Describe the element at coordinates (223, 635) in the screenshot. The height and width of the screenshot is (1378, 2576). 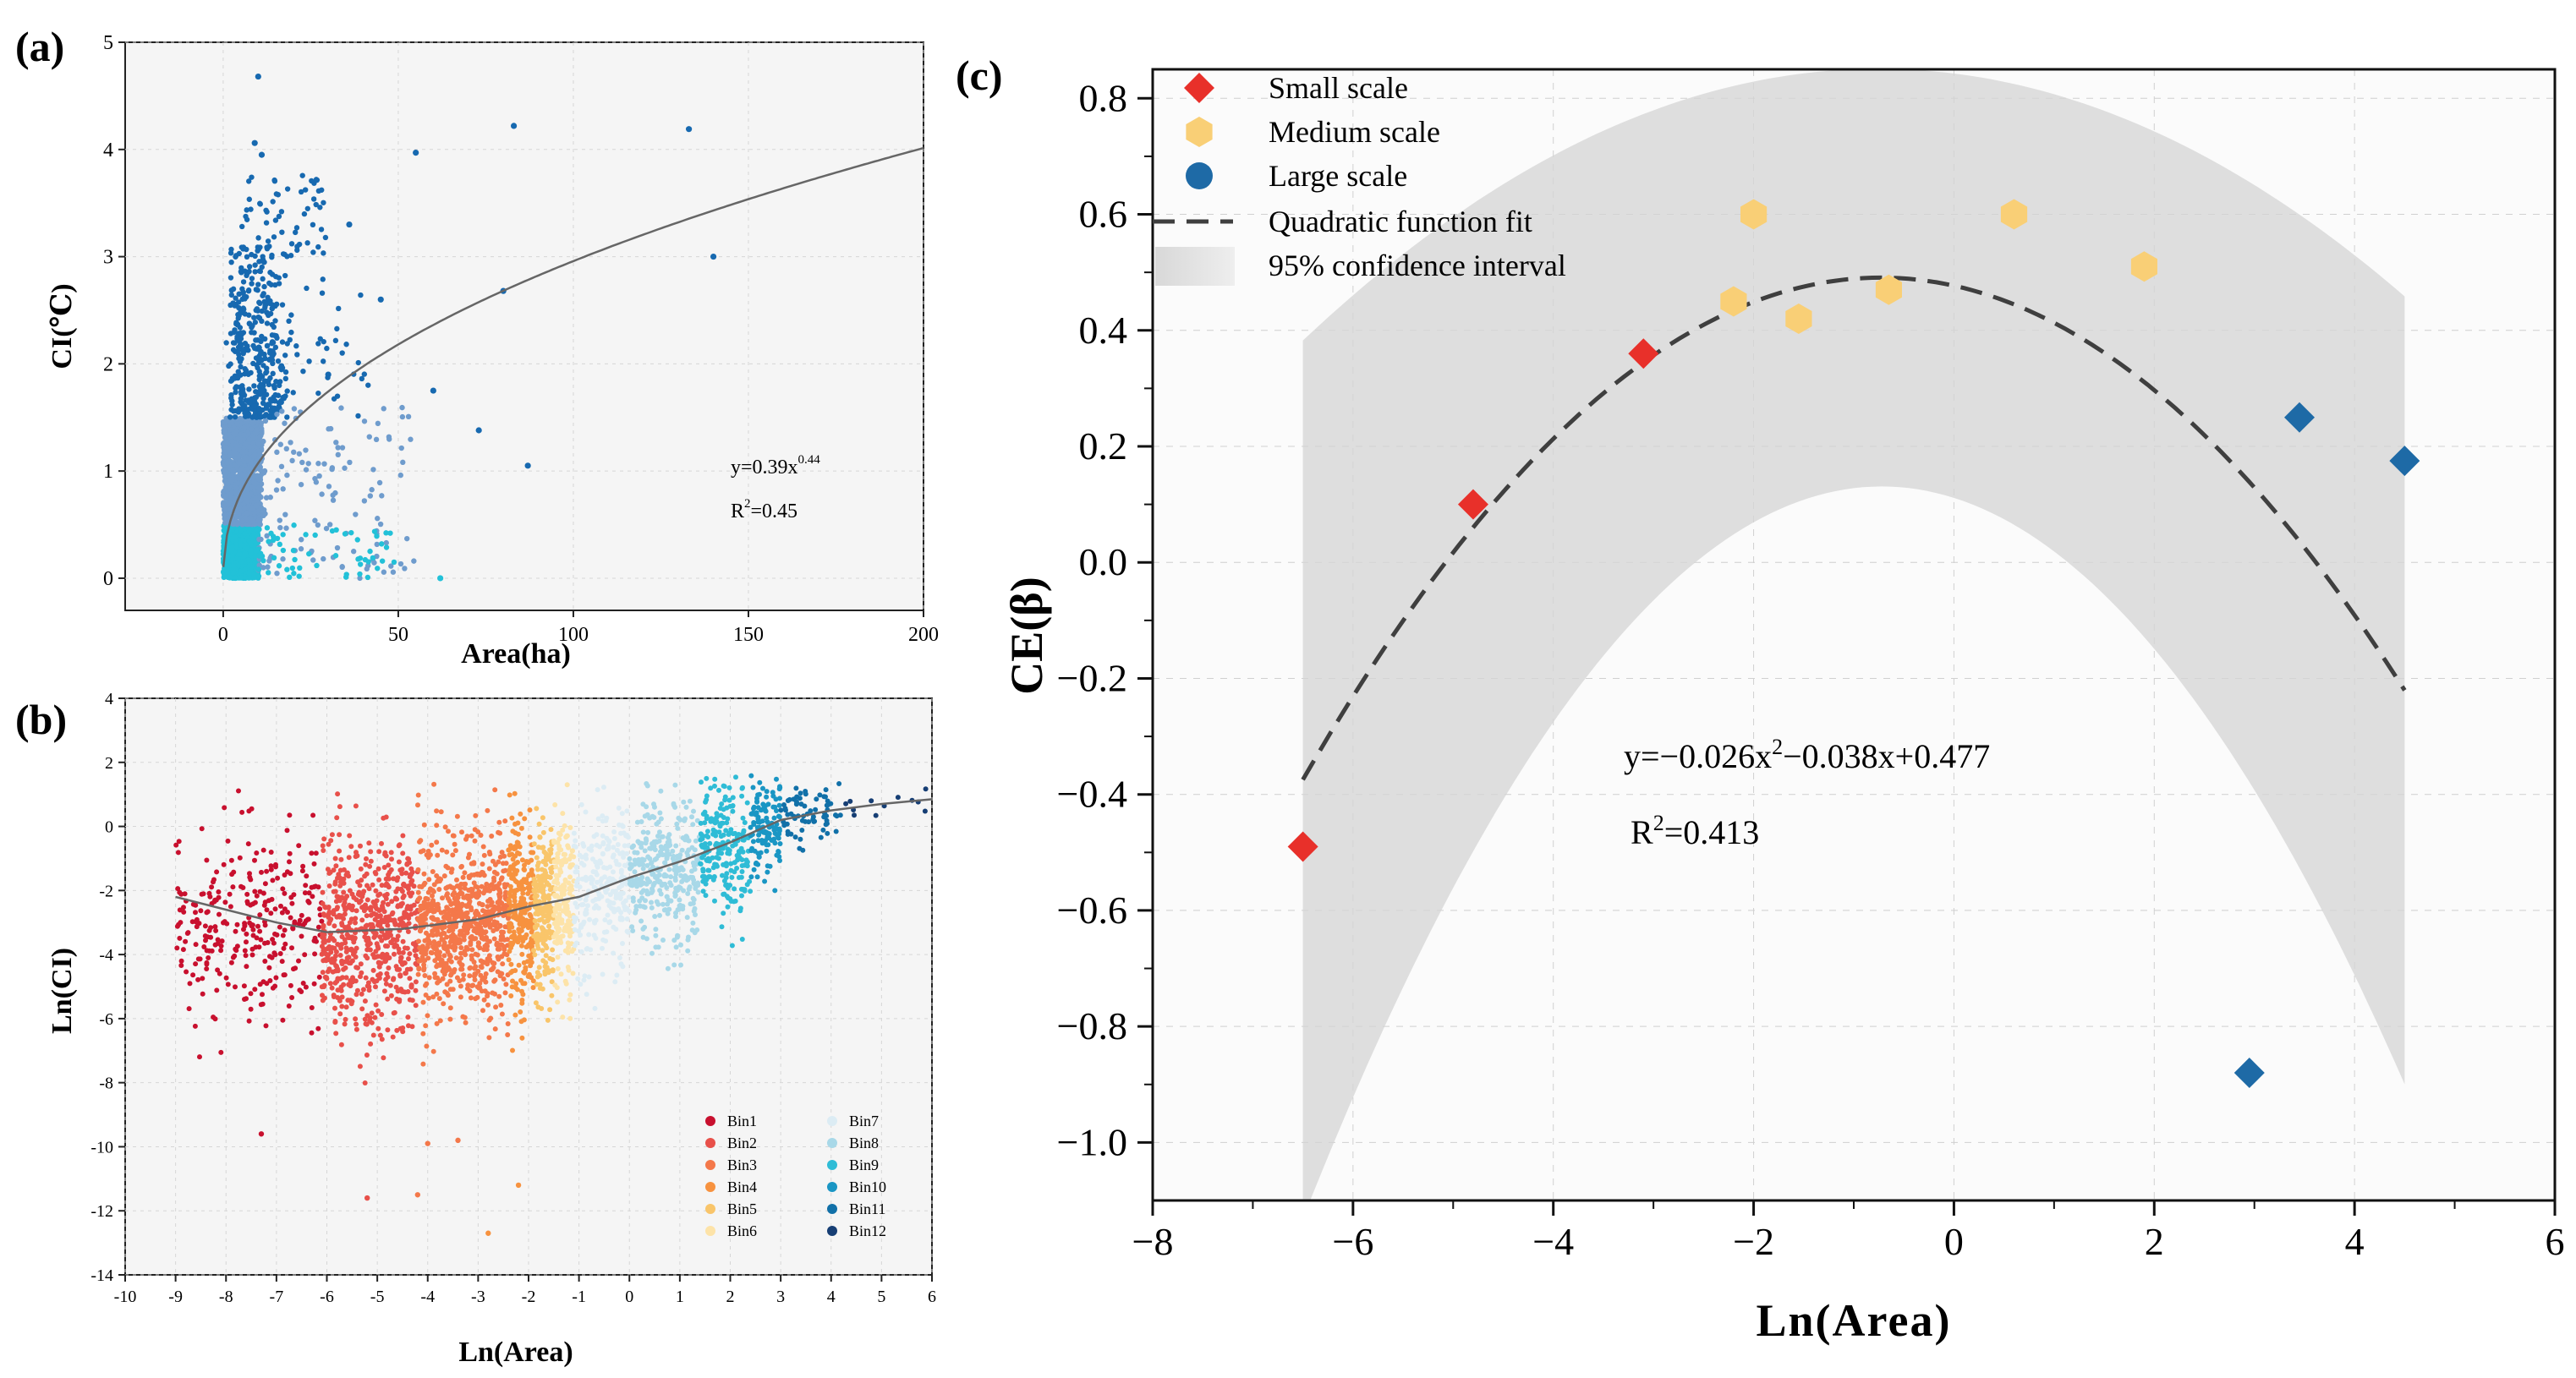
I see `panel-a-xtick-label: 0` at that location.